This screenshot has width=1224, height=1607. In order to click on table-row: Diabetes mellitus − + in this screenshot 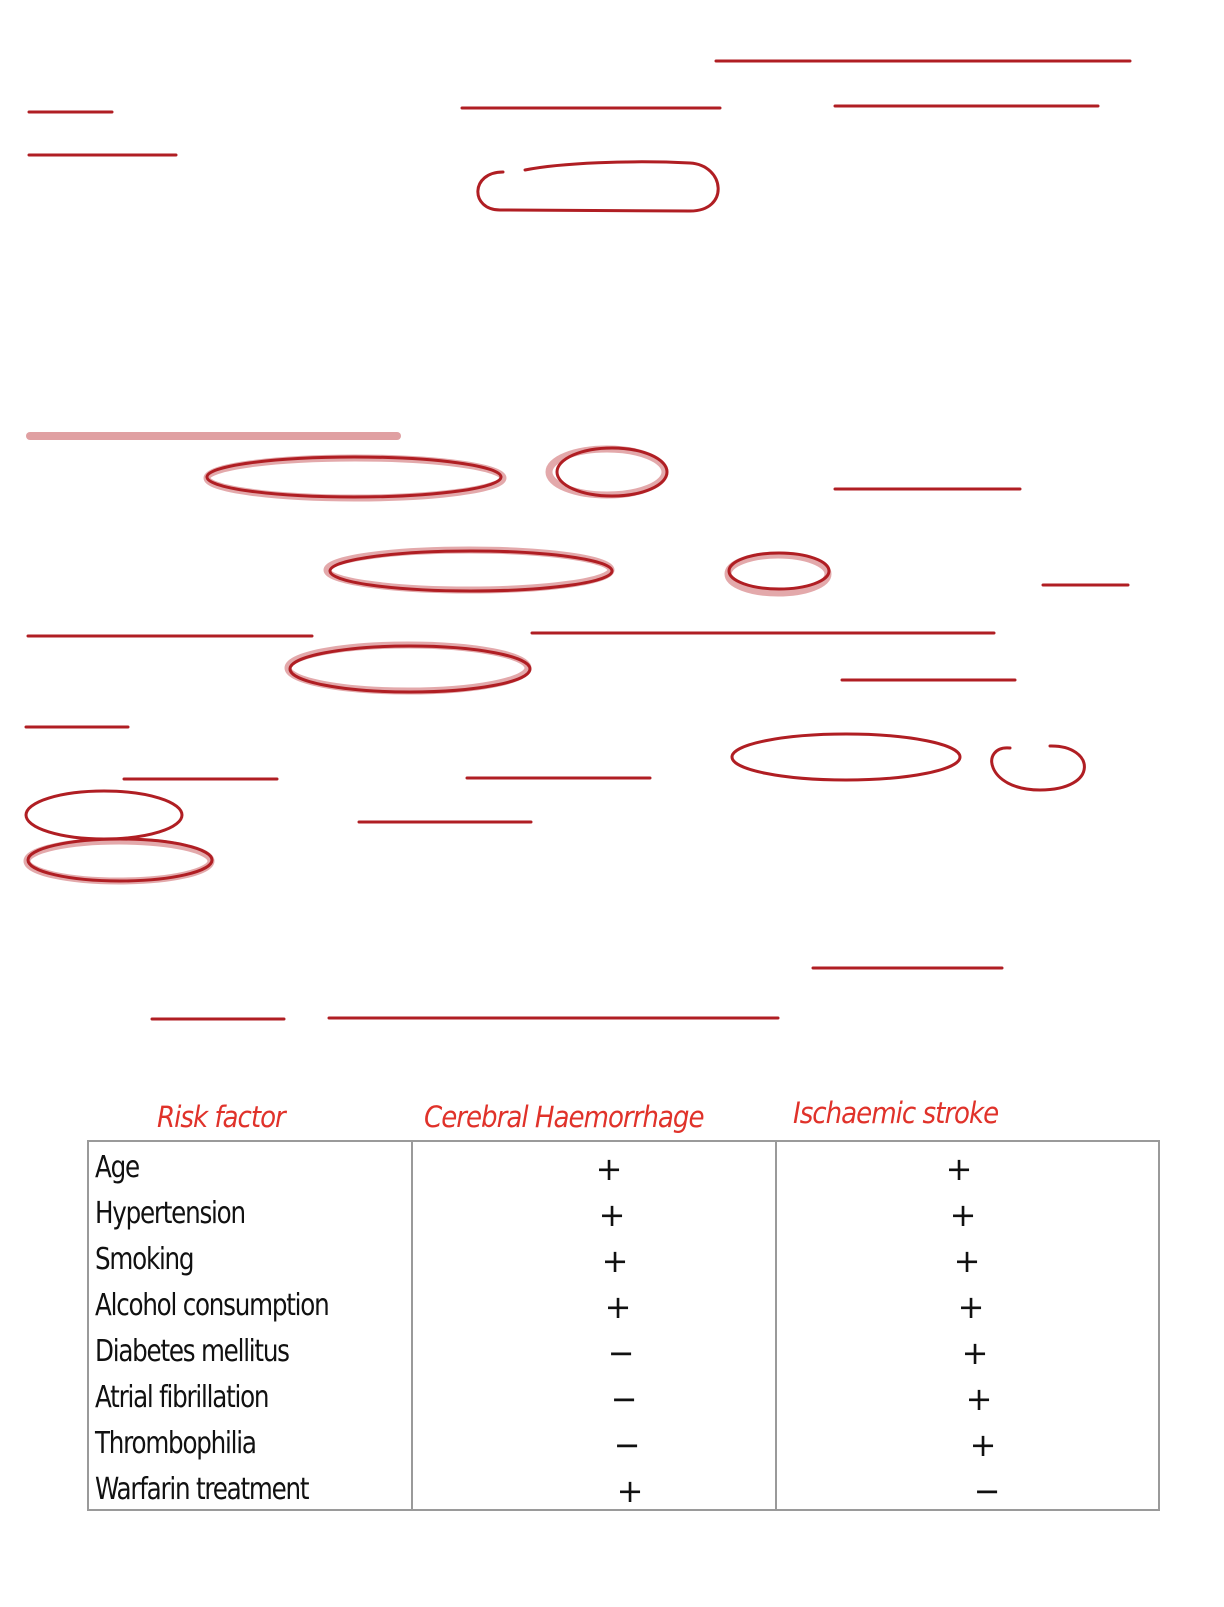, I will do `click(623, 1357)`.